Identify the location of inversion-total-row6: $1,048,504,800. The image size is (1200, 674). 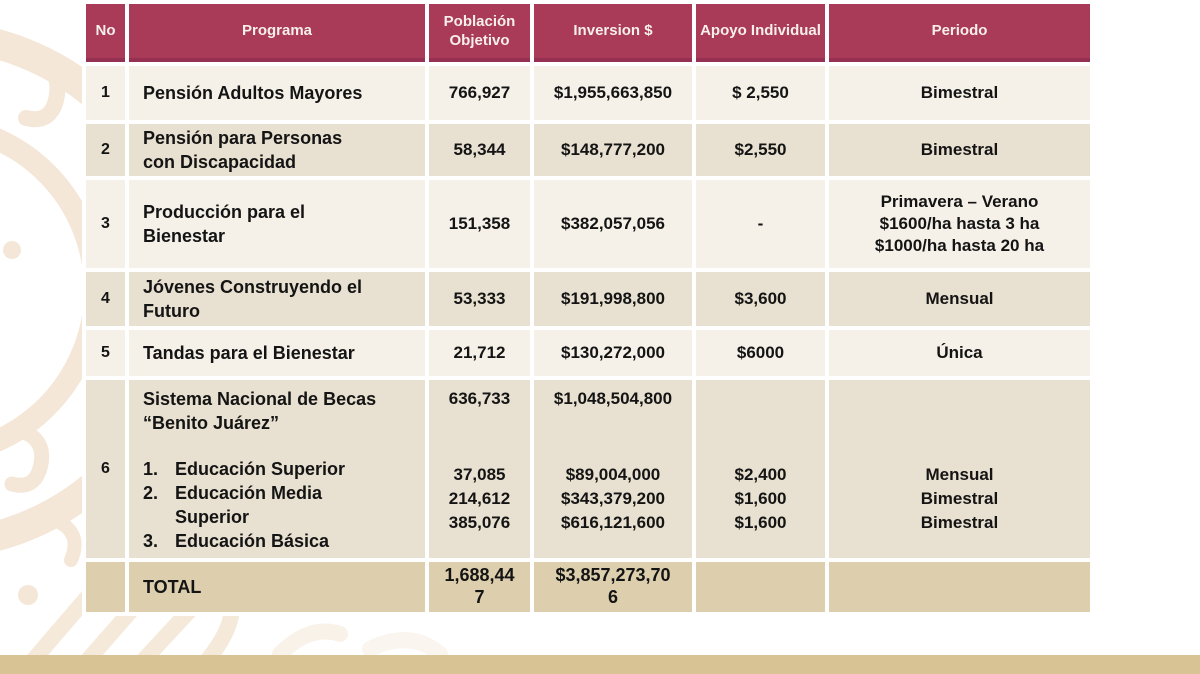
(613, 398).